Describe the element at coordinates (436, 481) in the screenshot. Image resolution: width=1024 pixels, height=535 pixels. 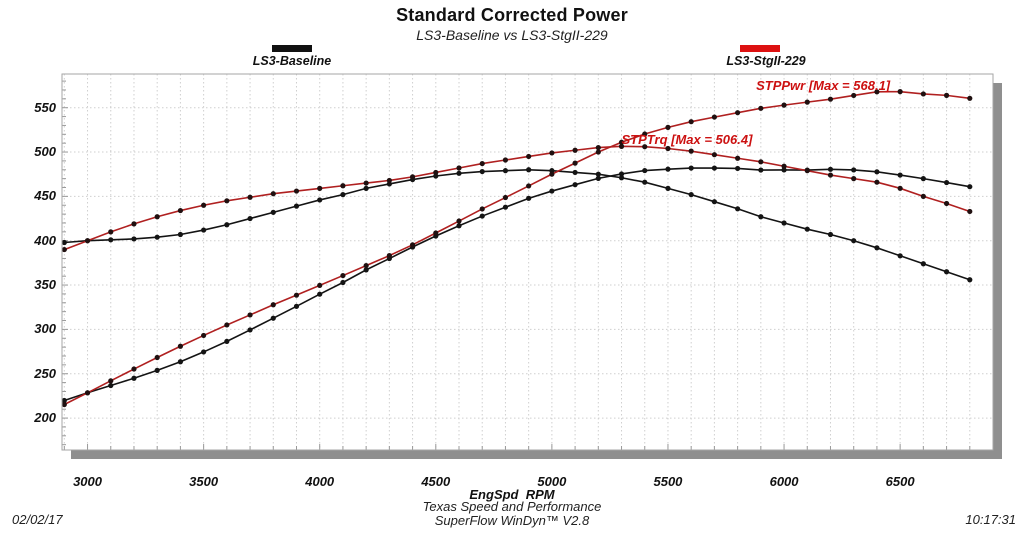
I see `x-tick-label: 4500` at that location.